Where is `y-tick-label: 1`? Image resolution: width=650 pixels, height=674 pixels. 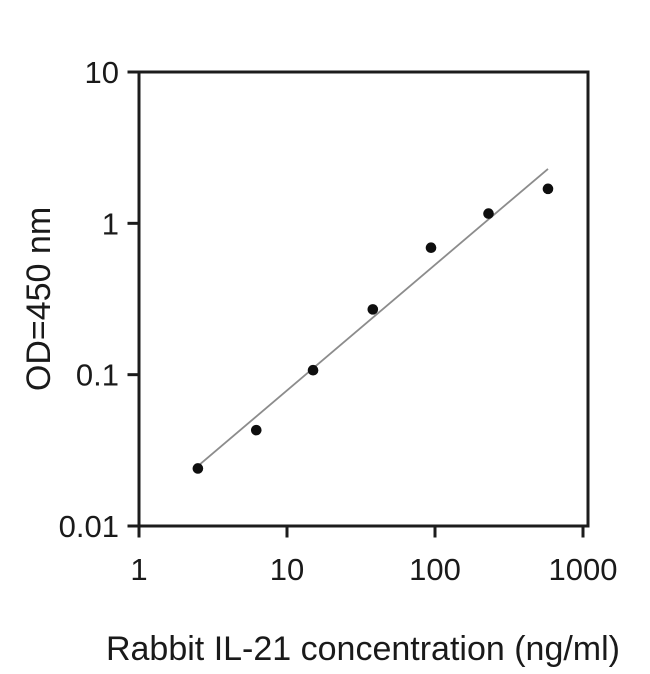
y-tick-label: 1 is located at coordinates (110, 223).